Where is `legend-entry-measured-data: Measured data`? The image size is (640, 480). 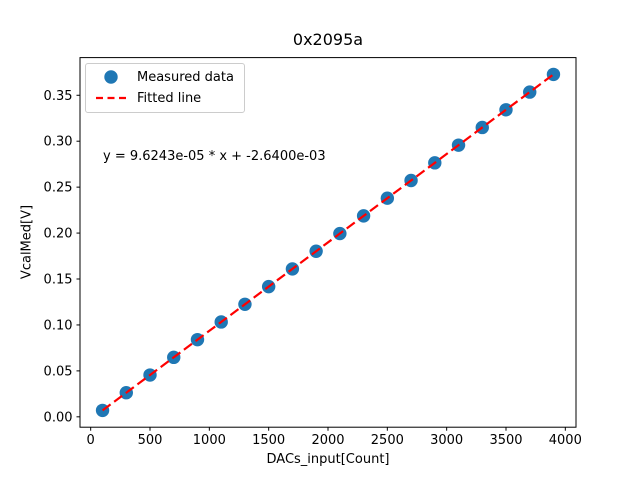 legend-entry-measured-data: Measured data is located at coordinates (164, 77).